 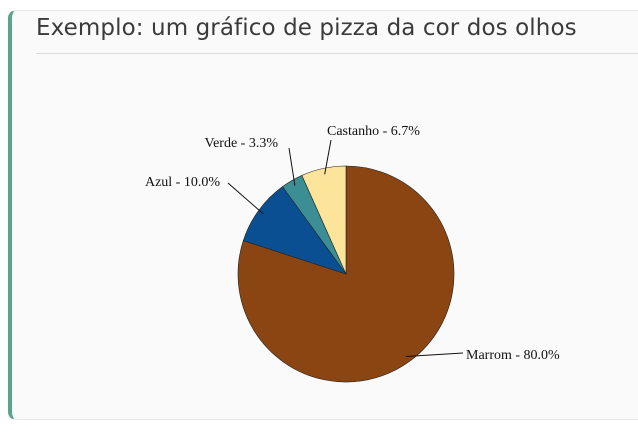 I want to click on slice-label-marrom: Marrom - 80.0%, so click(x=513, y=355).